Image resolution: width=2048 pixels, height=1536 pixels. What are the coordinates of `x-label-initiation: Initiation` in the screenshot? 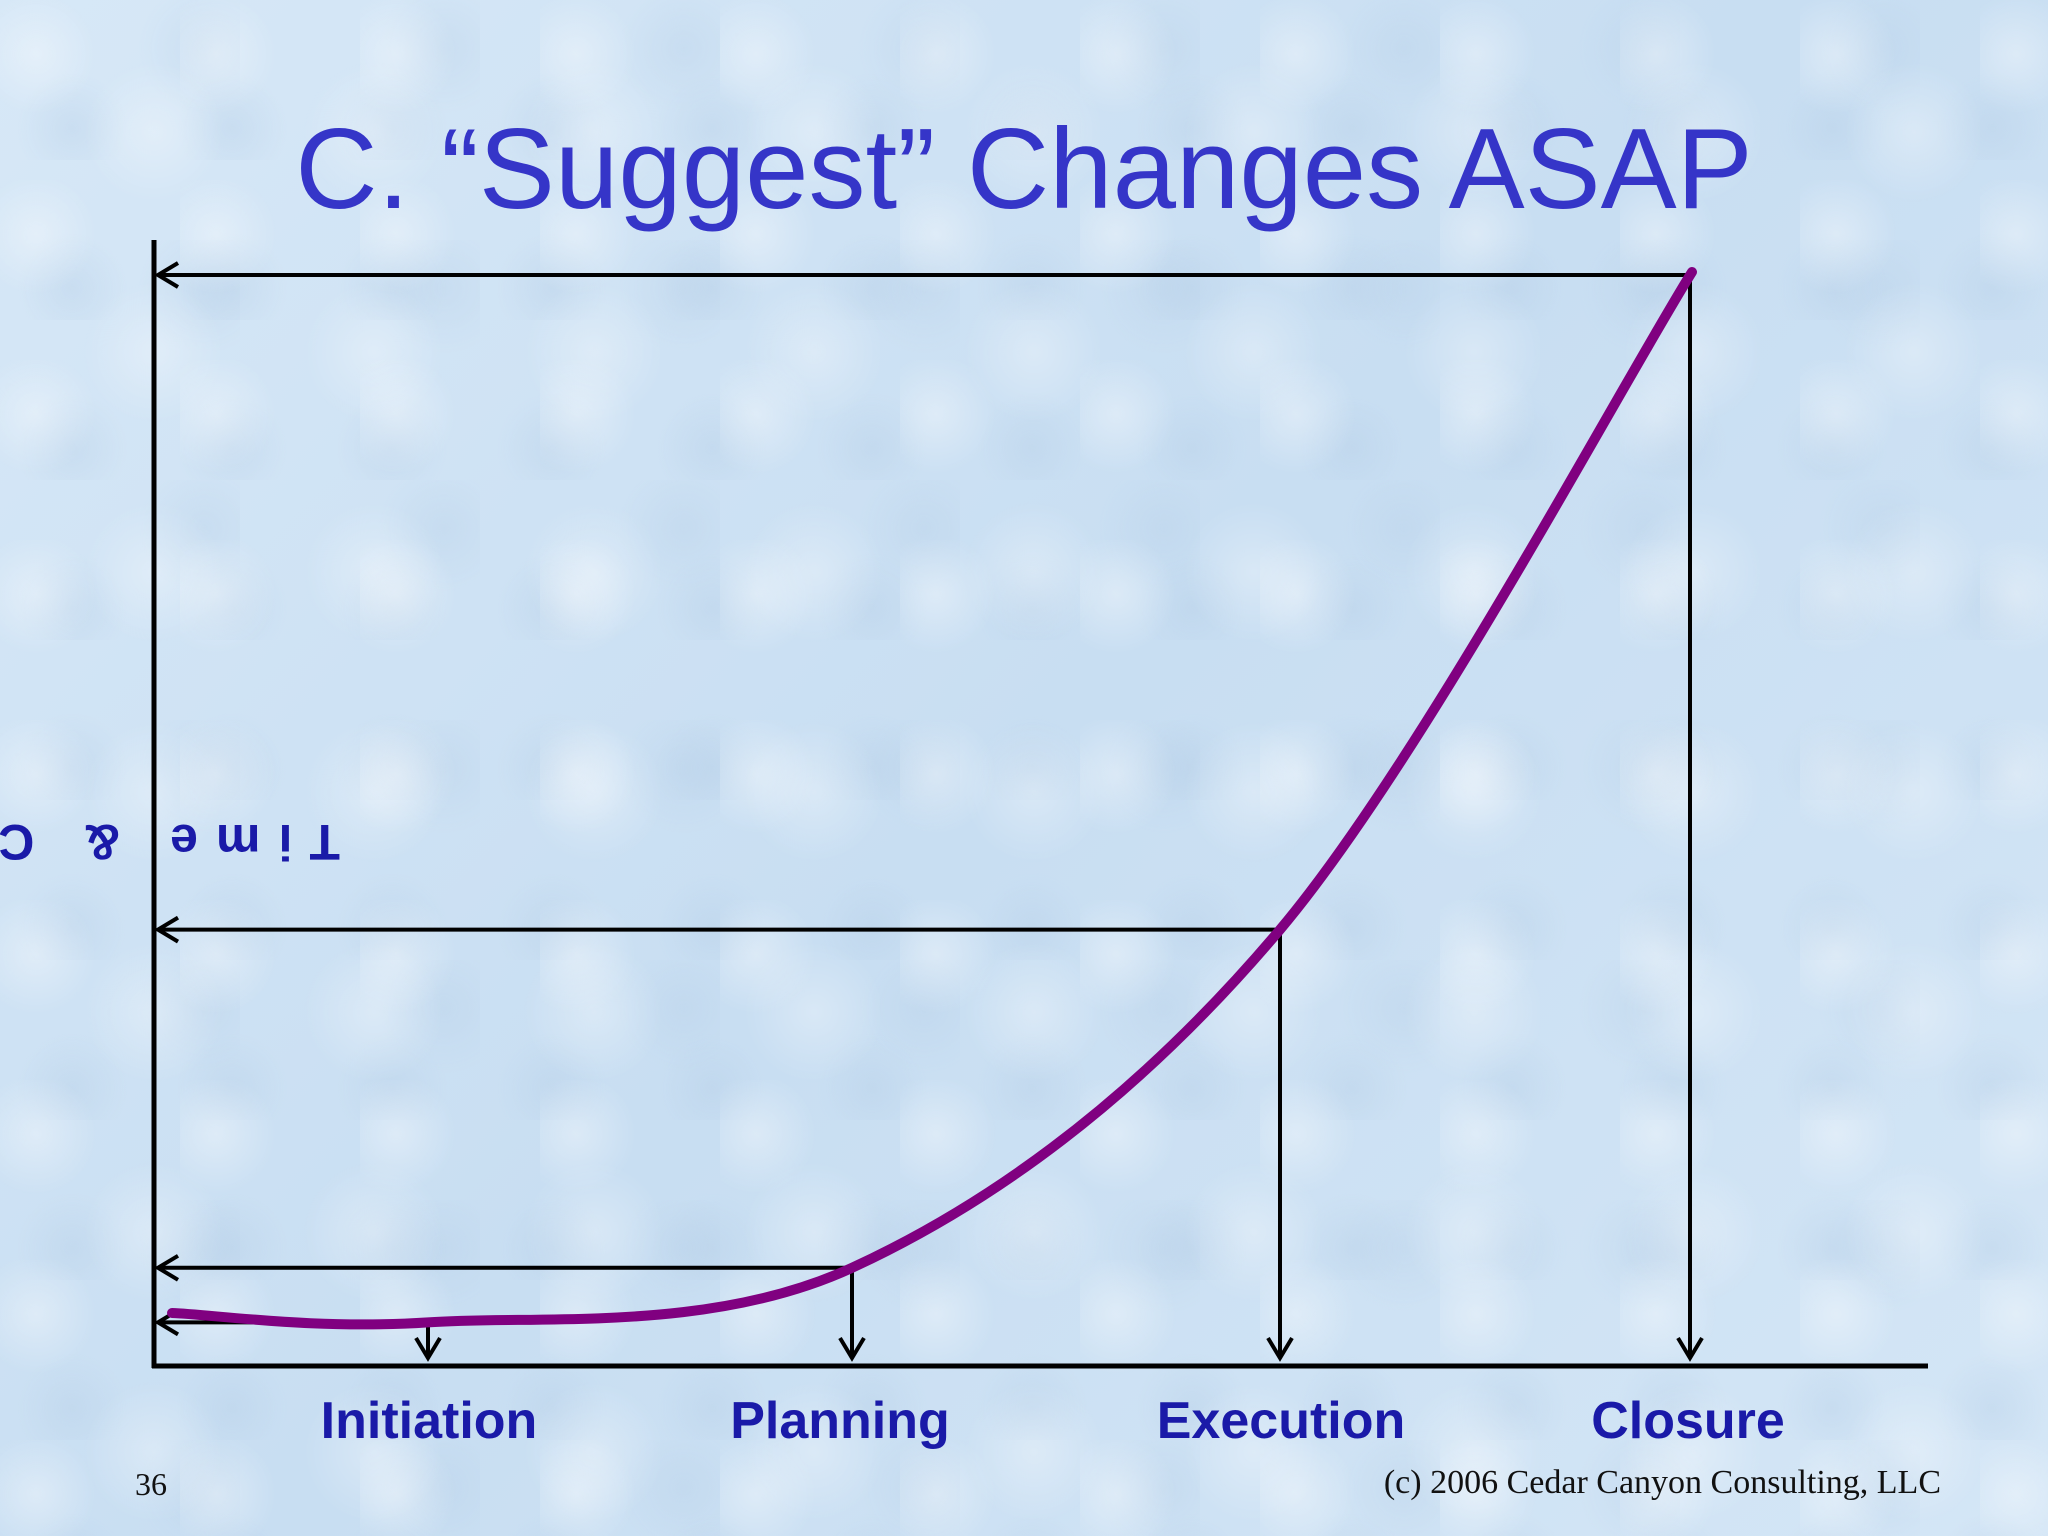 It's located at (429, 1421).